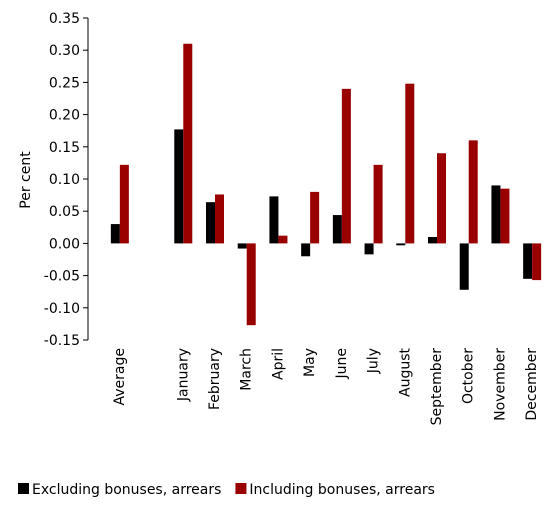 The height and width of the screenshot is (506, 550). I want to click on y-tick-label: 0.05, so click(64, 212).